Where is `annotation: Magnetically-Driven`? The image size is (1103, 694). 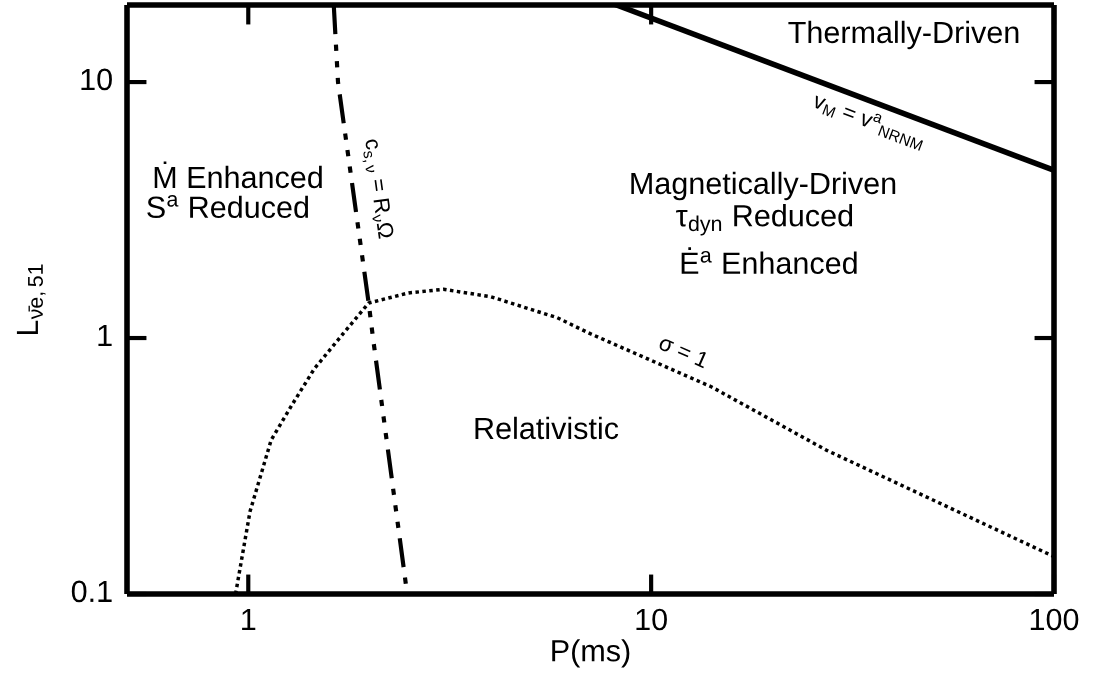 annotation: Magnetically-Driven is located at coordinates (763, 186).